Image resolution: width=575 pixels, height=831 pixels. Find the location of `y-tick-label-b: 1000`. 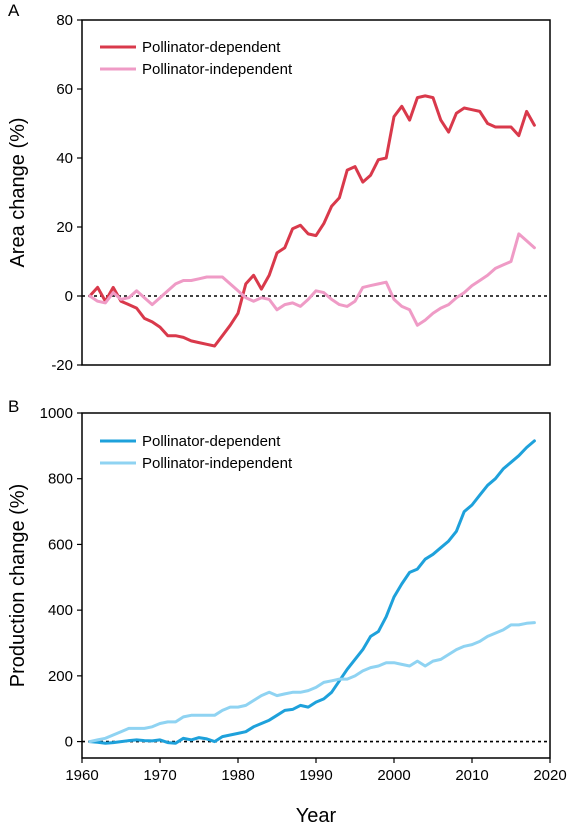

y-tick-label-b: 1000 is located at coordinates (56, 413).